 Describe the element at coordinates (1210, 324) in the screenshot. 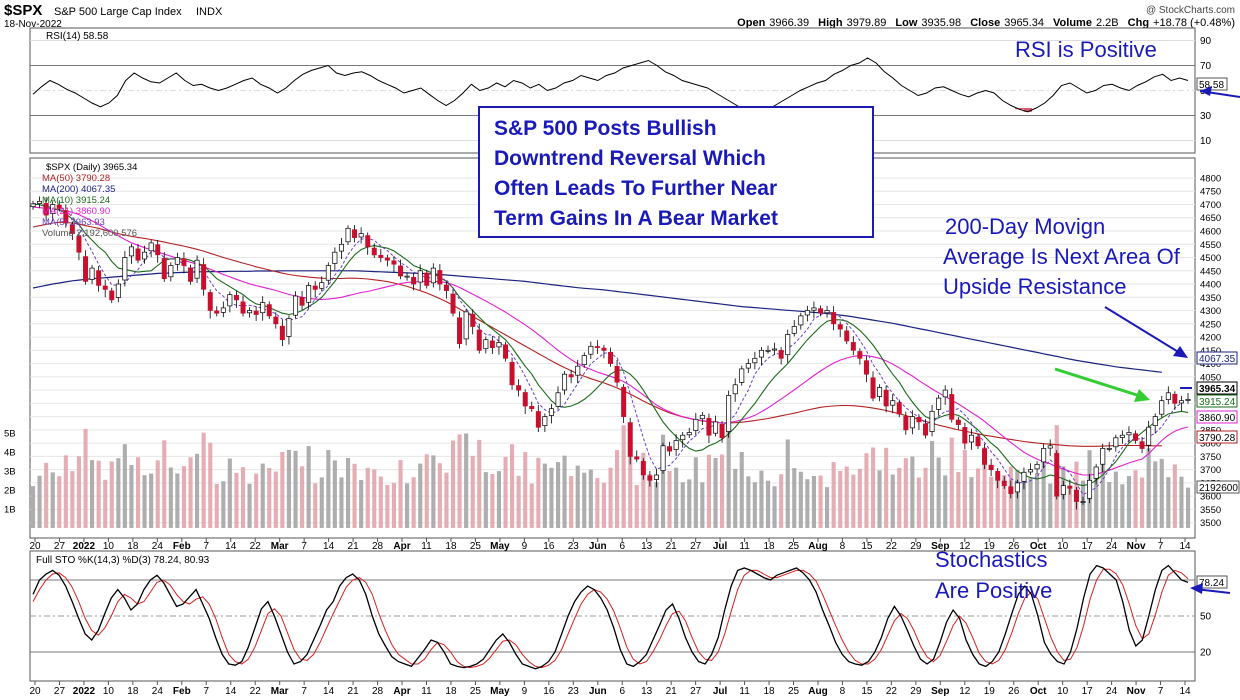

I see `price-tick: 4250` at that location.